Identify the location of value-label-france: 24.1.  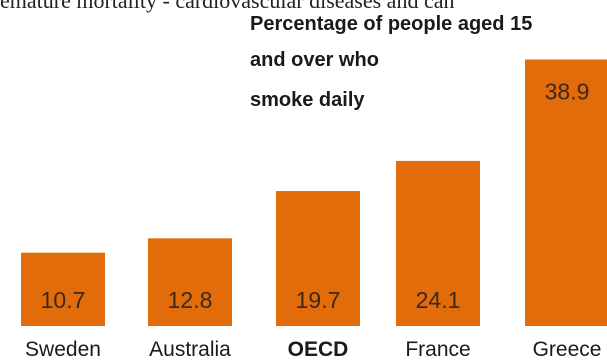
(438, 300).